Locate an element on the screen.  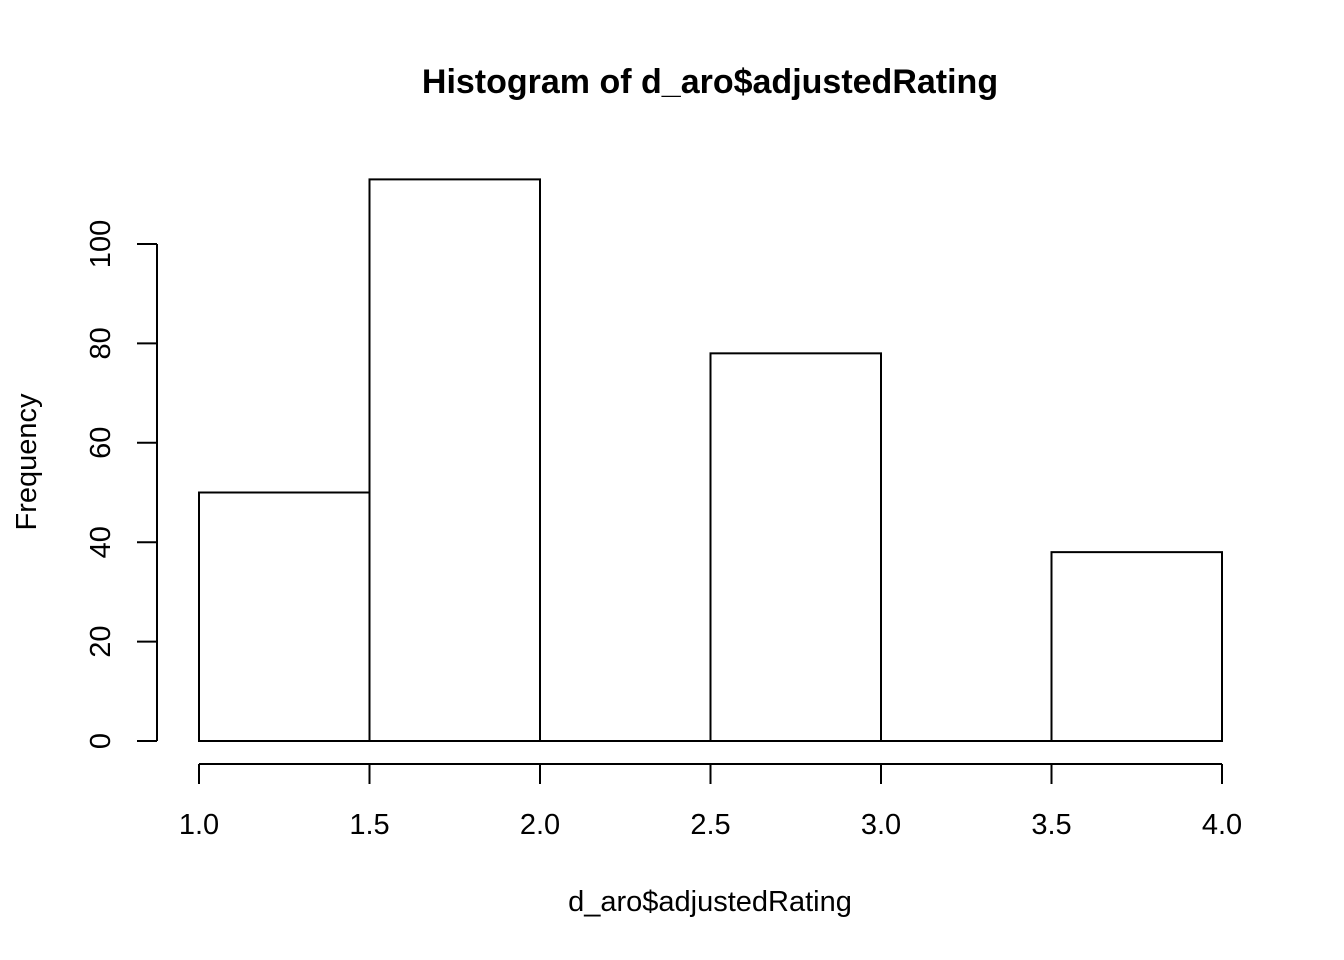
x-axis-label: d_aro$adjustedRating is located at coordinates (710, 902).